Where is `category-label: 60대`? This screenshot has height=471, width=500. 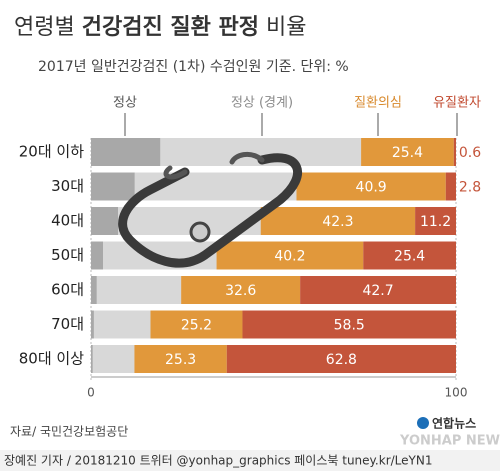
category-label: 60대 is located at coordinates (67, 290).